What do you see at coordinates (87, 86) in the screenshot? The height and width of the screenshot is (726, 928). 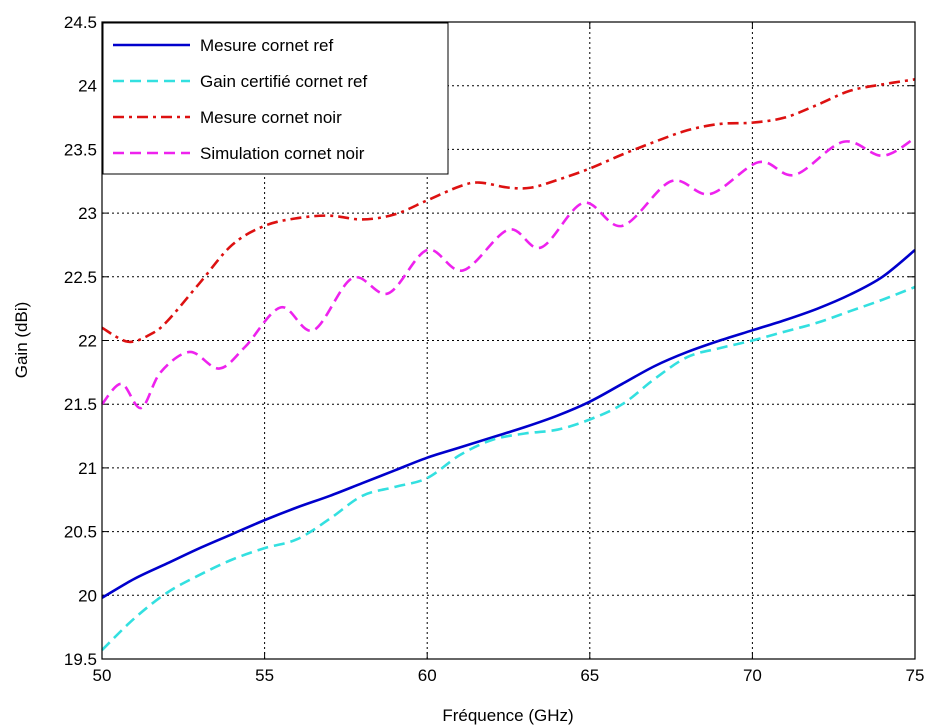 I see `y-tick-label: 24` at bounding box center [87, 86].